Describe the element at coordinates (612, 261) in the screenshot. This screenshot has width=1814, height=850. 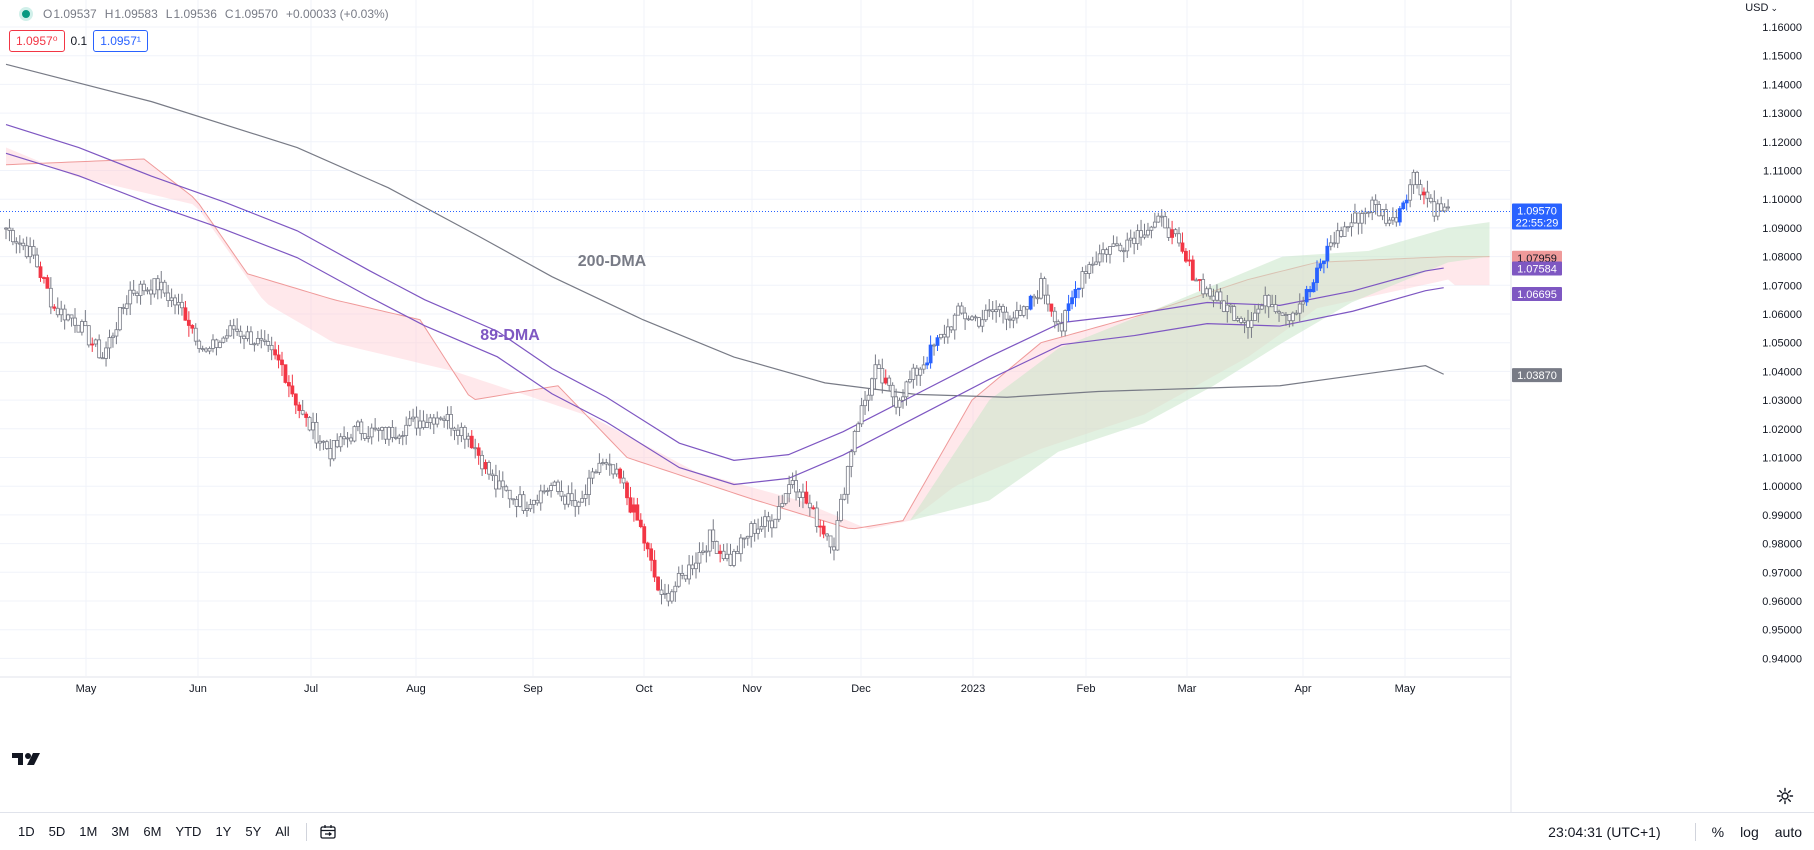
I see `annotation-200-dma: 200-DMA` at that location.